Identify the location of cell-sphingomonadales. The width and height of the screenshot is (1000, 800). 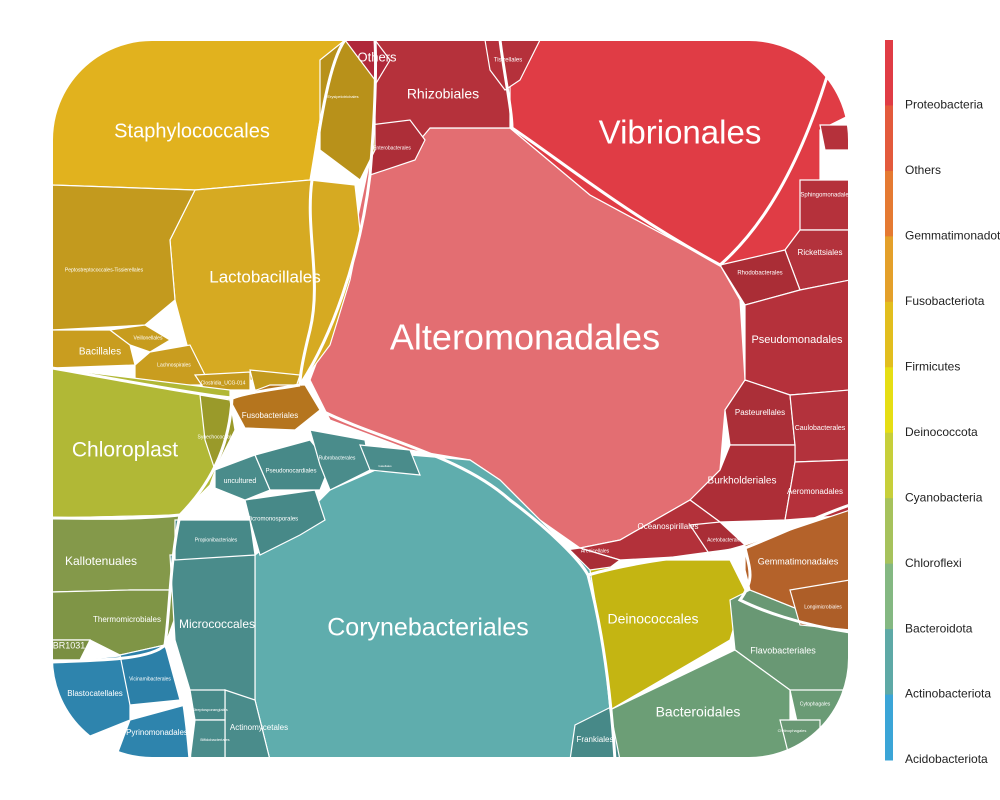
(824, 205).